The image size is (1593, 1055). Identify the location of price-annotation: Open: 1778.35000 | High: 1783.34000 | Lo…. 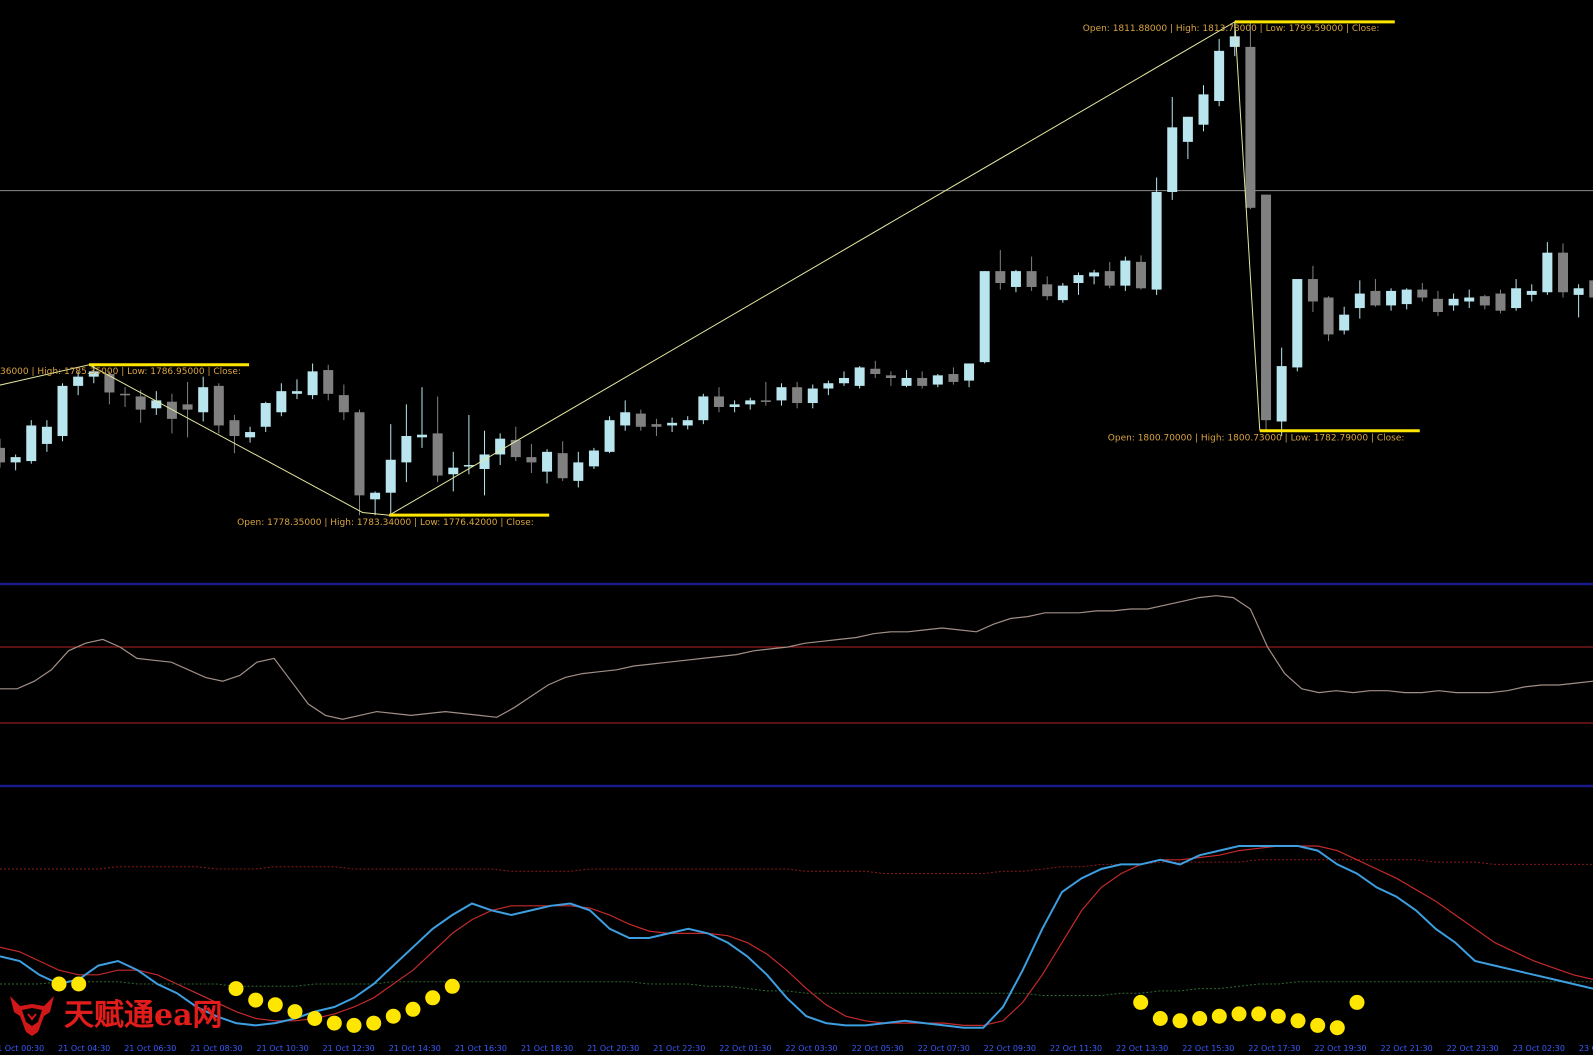
(393, 520).